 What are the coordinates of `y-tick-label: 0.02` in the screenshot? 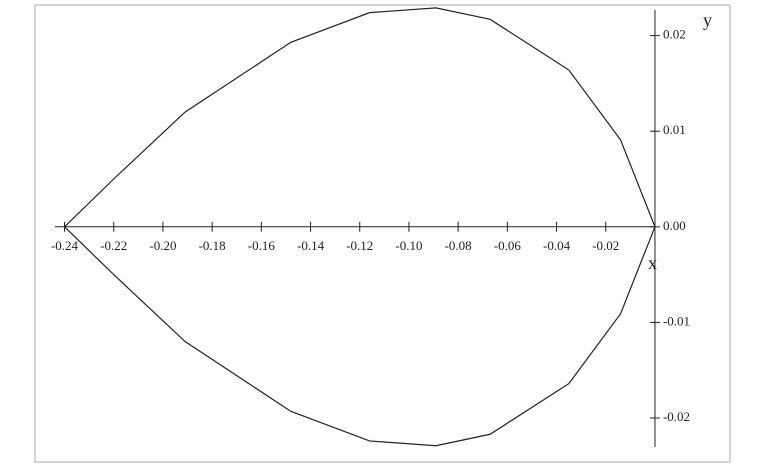 It's located at (674, 34).